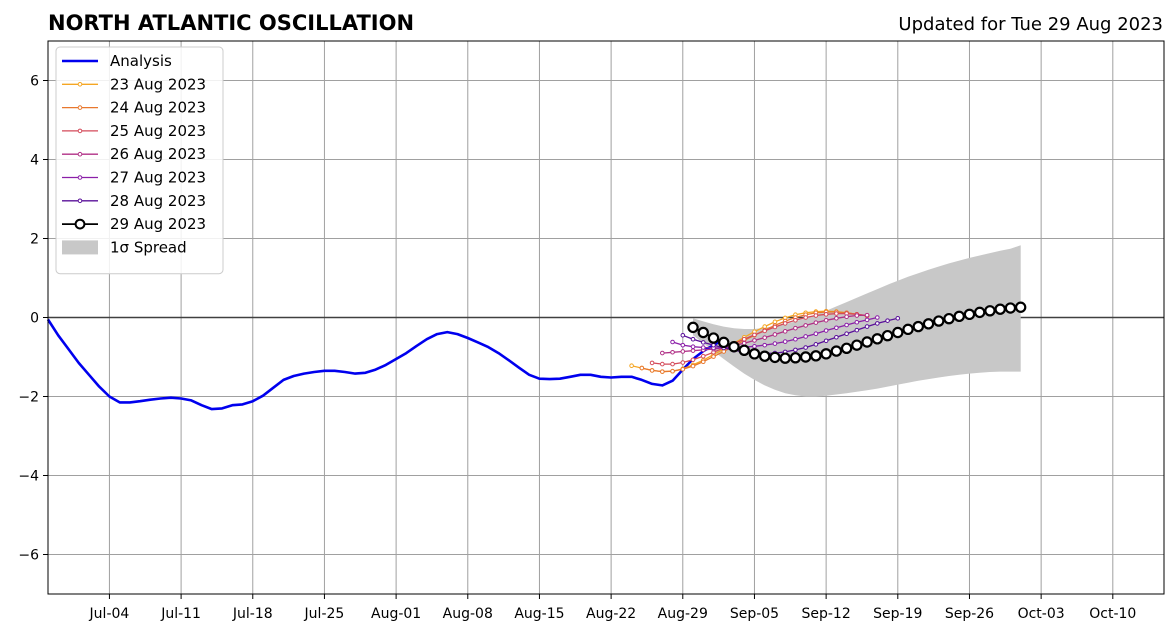  Describe the element at coordinates (158, 108) in the screenshot. I see `legend-label: 24 Aug 2023` at that location.